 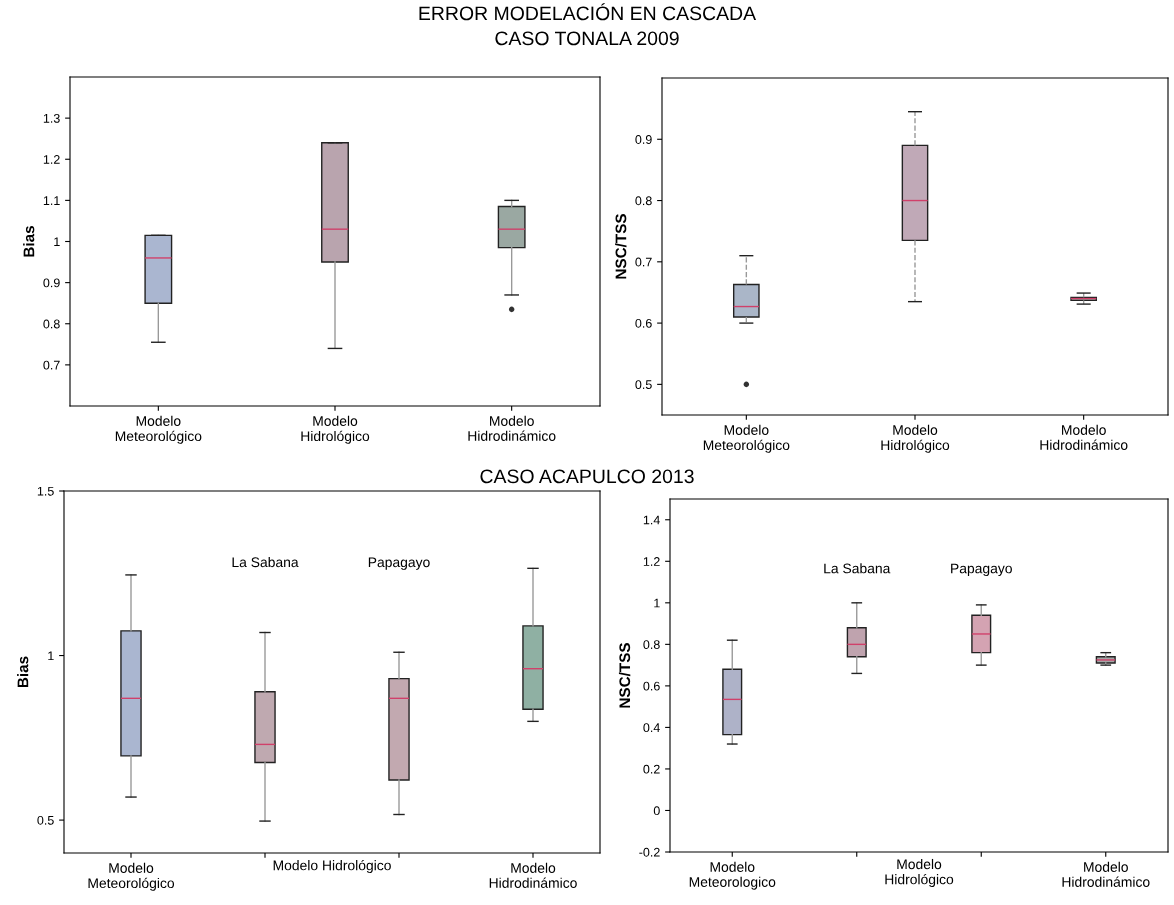 I want to click on y-tick-label: 1.4, so click(x=651, y=520).